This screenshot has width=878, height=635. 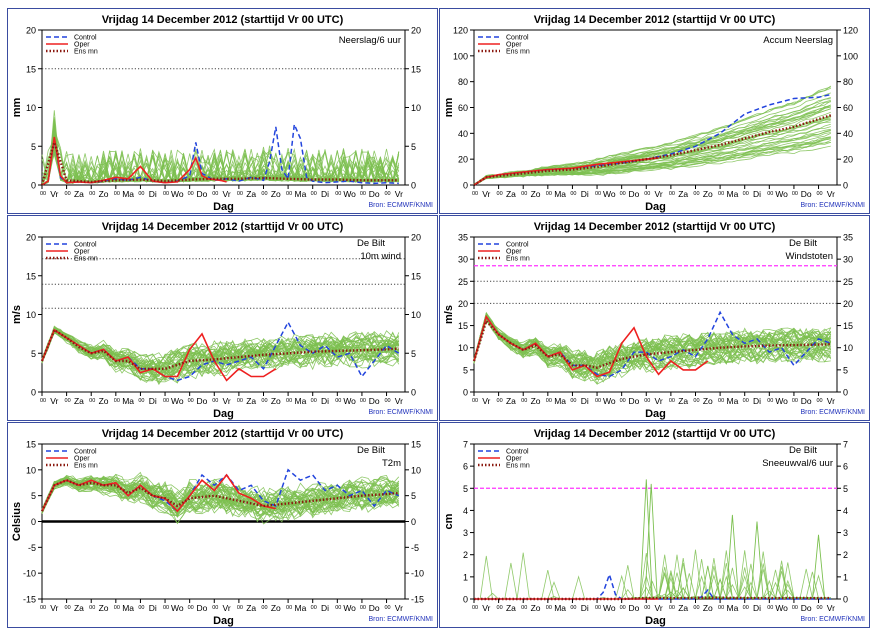 What do you see at coordinates (465, 533) in the screenshot?
I see `y-tick-label: 3` at bounding box center [465, 533].